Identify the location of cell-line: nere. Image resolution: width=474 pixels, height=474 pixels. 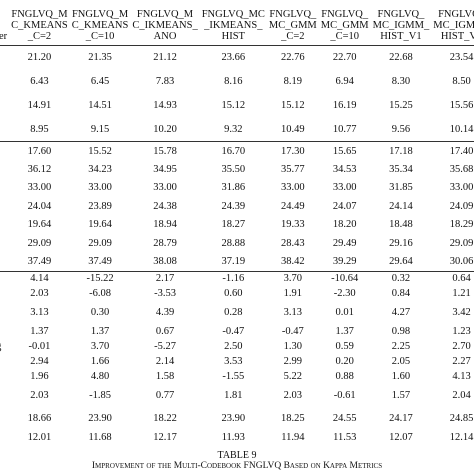
(3, 307).